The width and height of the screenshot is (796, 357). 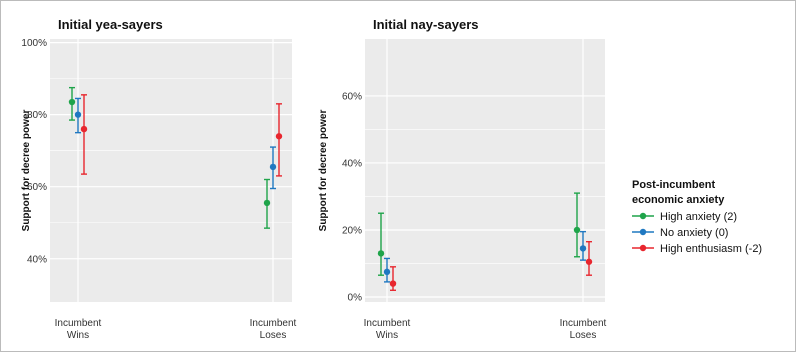 What do you see at coordinates (678, 200) in the screenshot?
I see `legend-title-line-2: economic anxiety` at bounding box center [678, 200].